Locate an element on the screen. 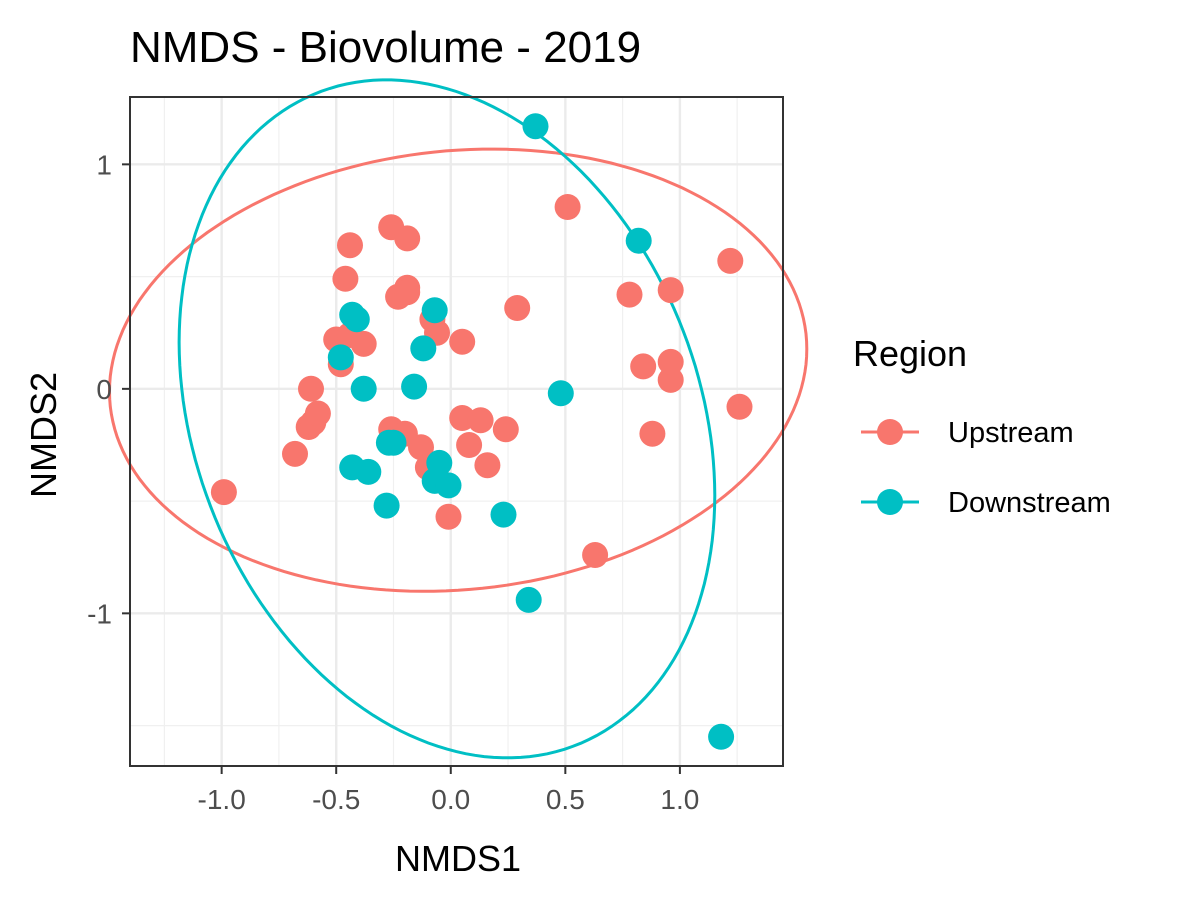  y-tick-label: 1 is located at coordinates (104, 164).